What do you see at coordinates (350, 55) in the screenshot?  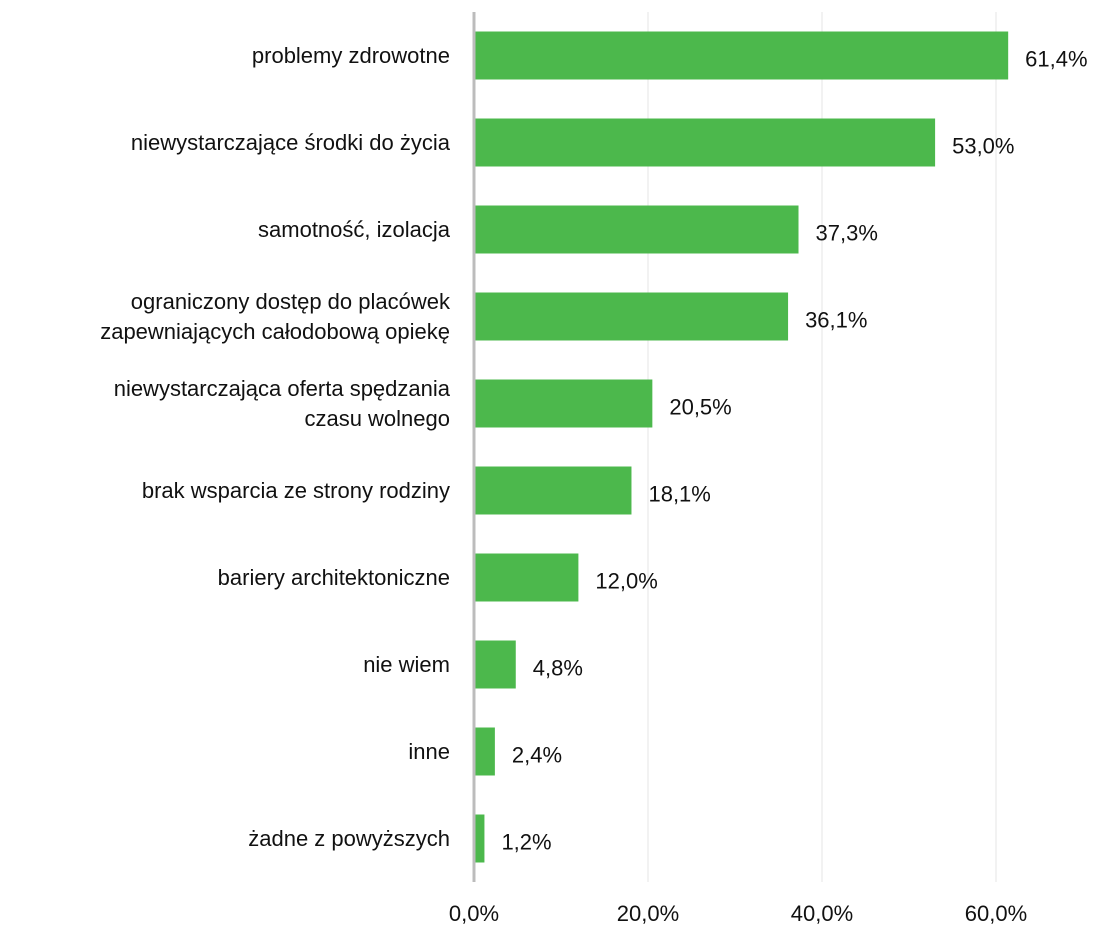 I see `category-label: problemy zdrowotne` at bounding box center [350, 55].